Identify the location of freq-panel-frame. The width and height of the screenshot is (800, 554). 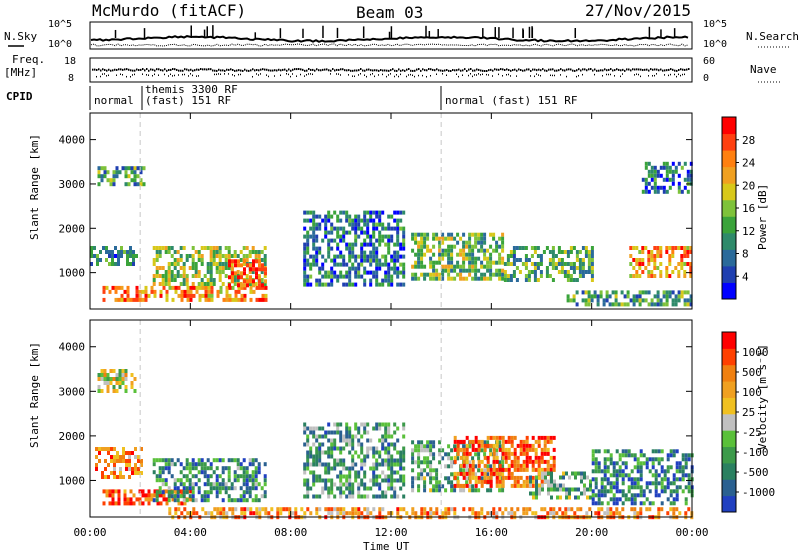
(391, 70).